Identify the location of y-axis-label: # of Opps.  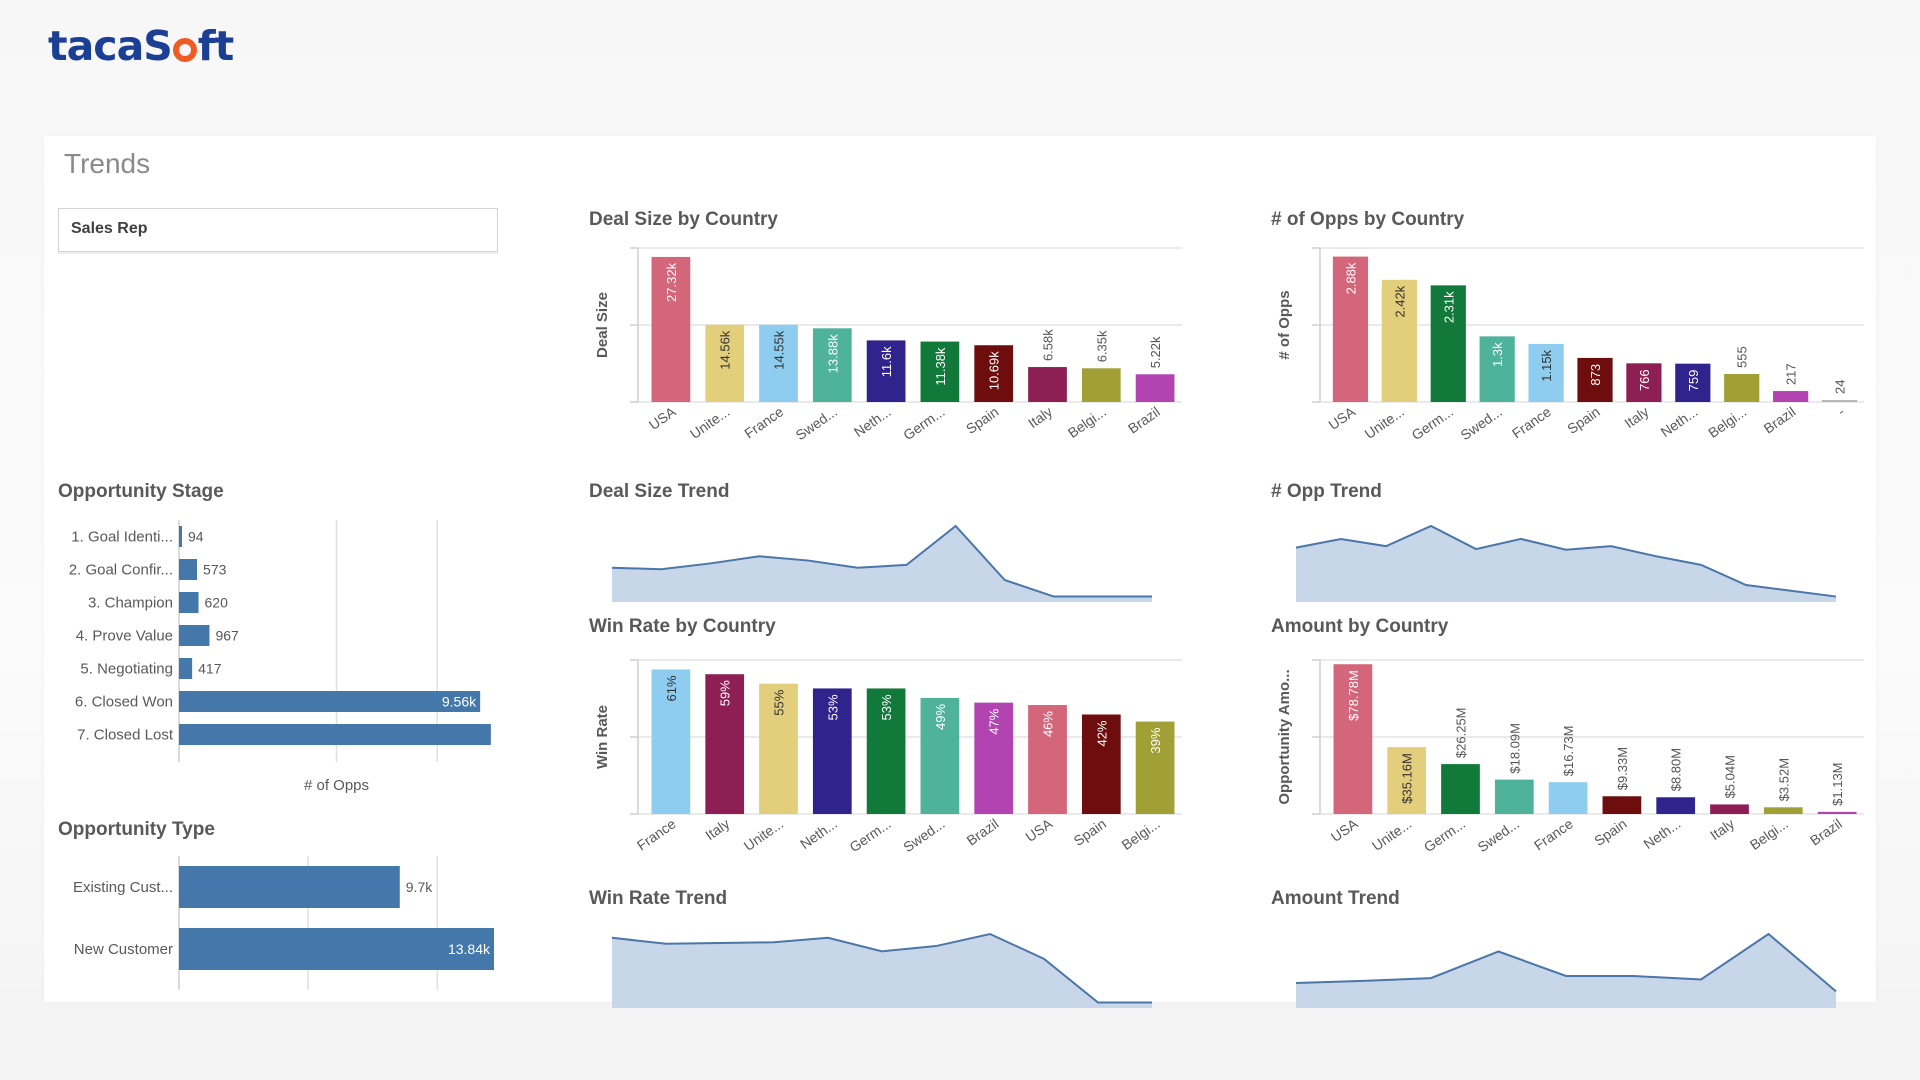
(1284, 324).